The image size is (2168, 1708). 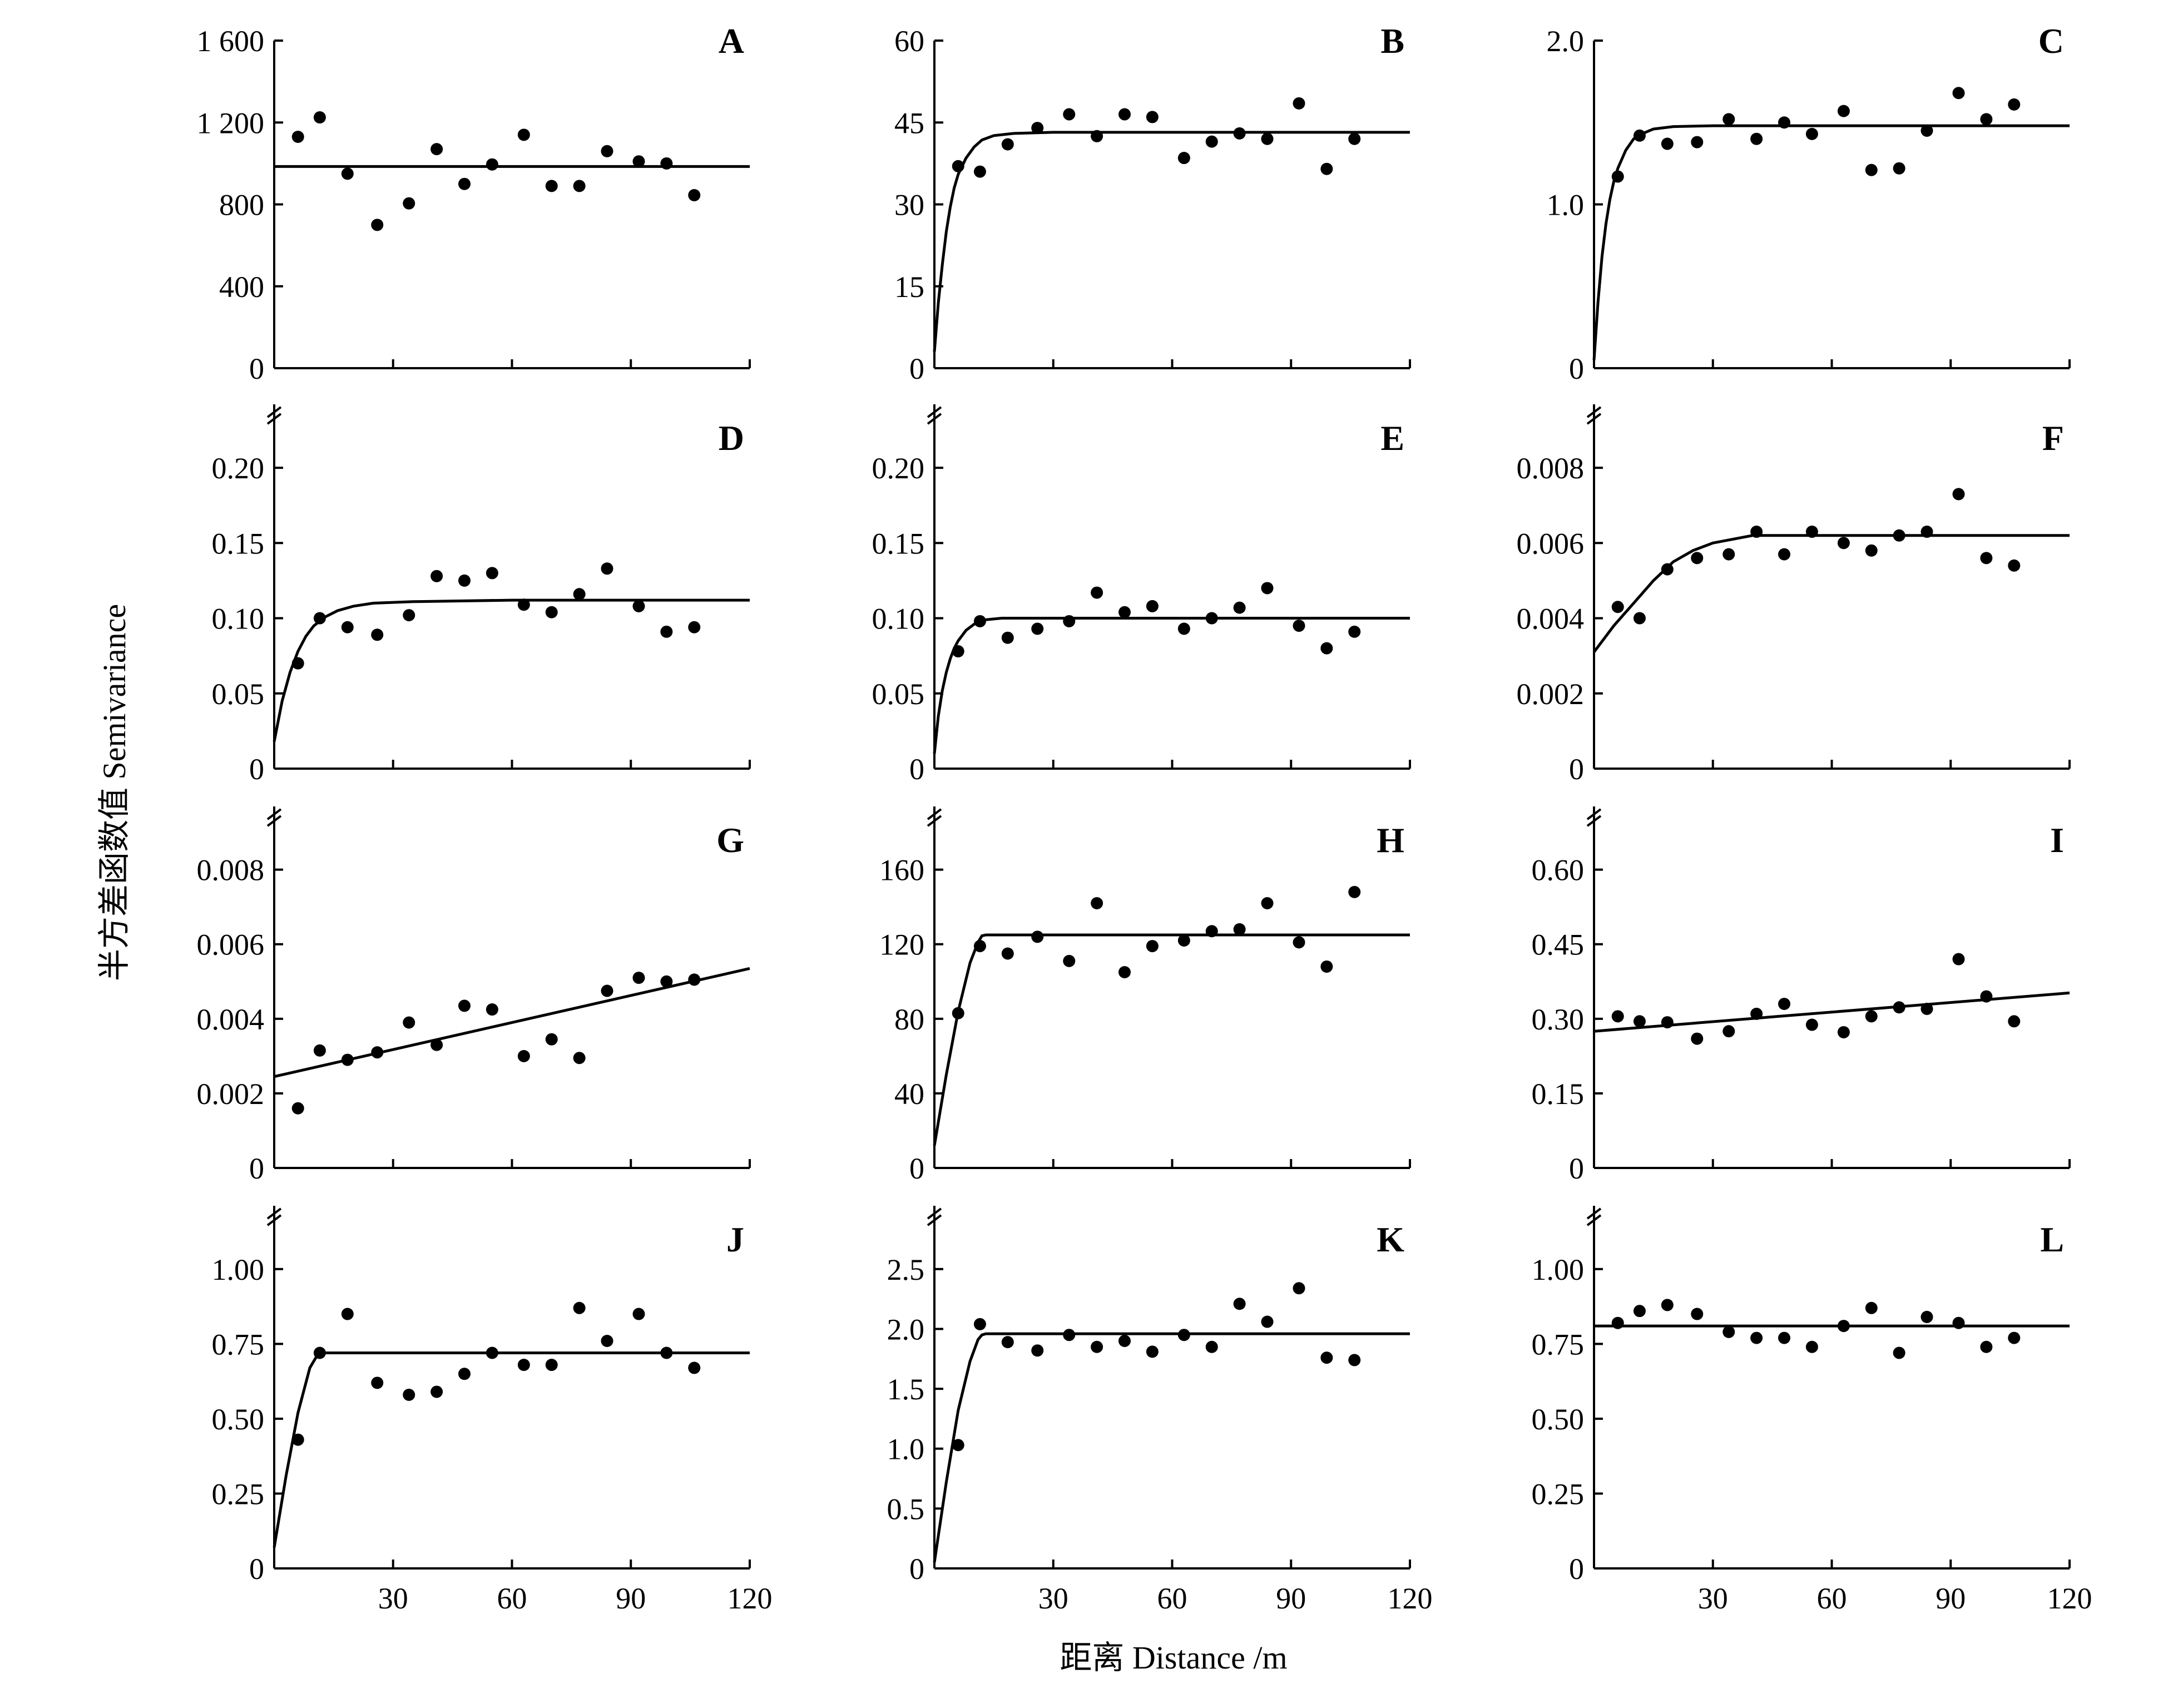 I want to click on panel-l: 0 0.25 0.50 0.75 1.00 30 60 90 120 L, so click(x=1812, y=1410).